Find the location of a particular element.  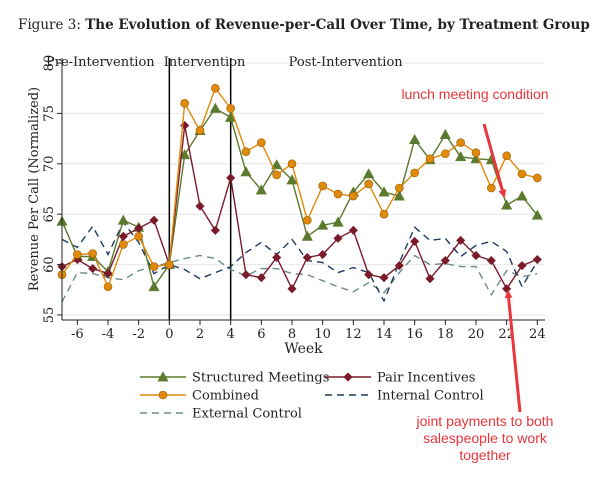

series-external-control is located at coordinates (299, 278).